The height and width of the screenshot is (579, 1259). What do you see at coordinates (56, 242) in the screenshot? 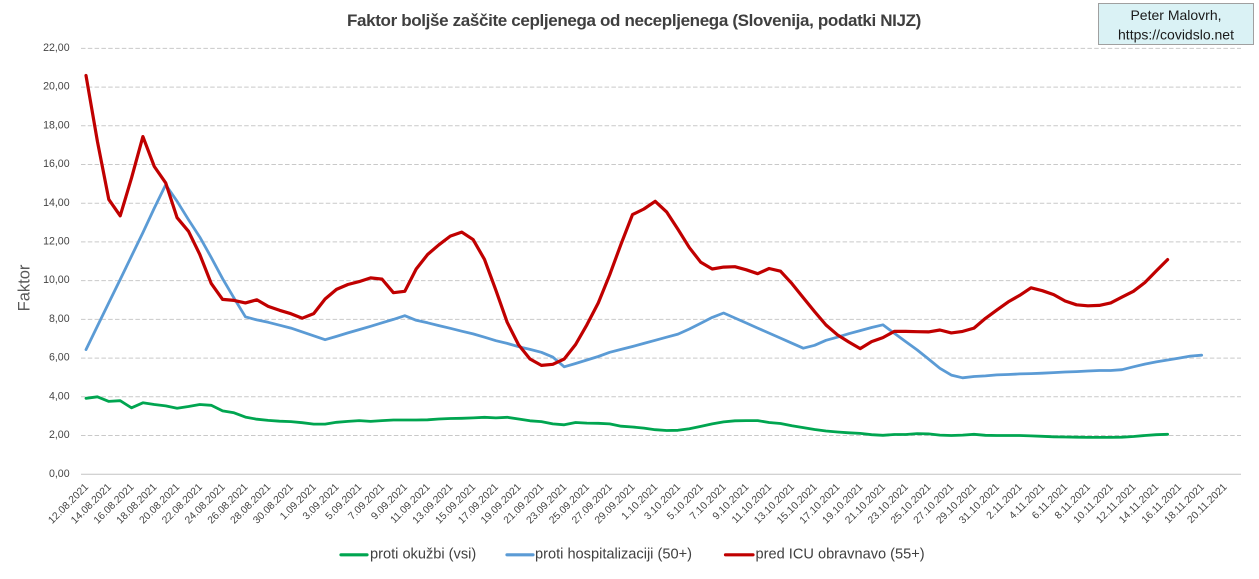
I see `svg-text: 12,00` at bounding box center [56, 242].